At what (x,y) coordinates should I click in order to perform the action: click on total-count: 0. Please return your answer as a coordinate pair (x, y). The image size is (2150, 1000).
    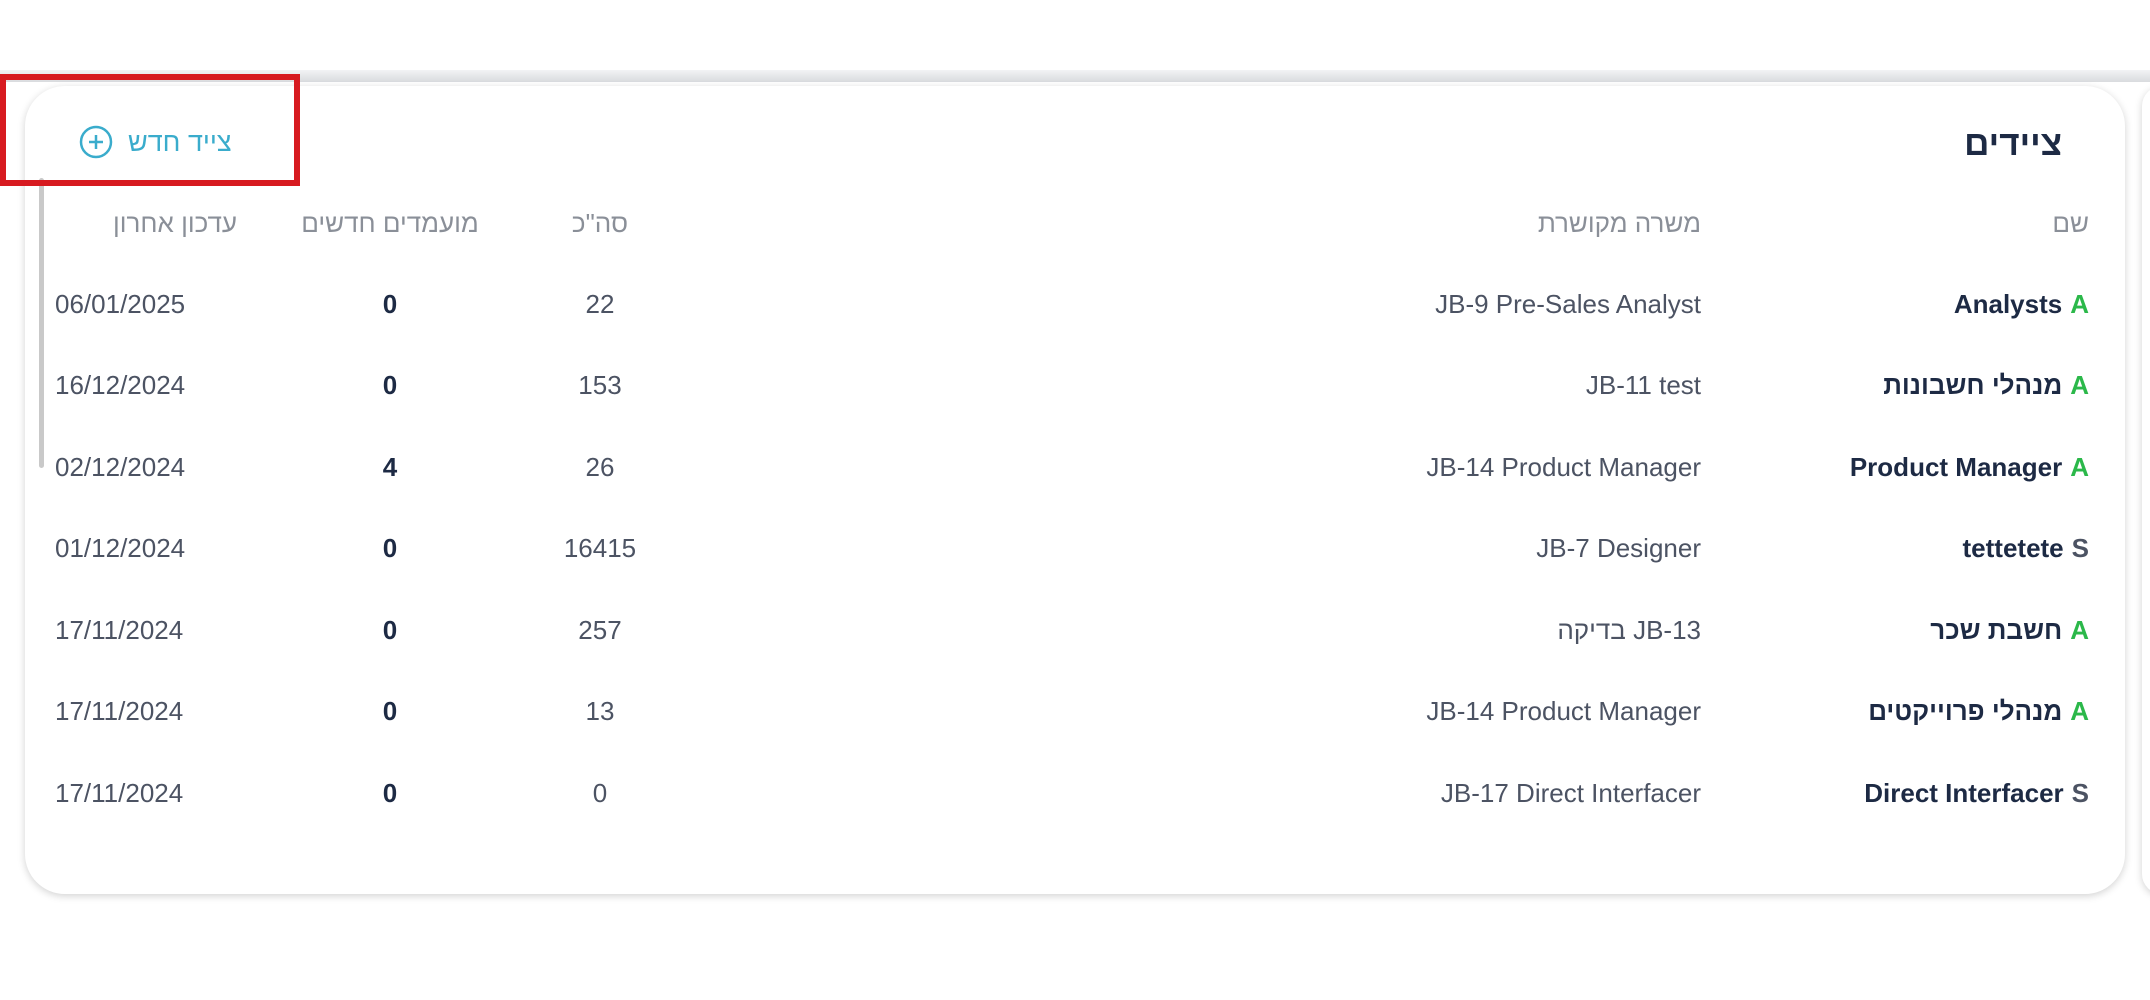
    Looking at the image, I should click on (600, 793).